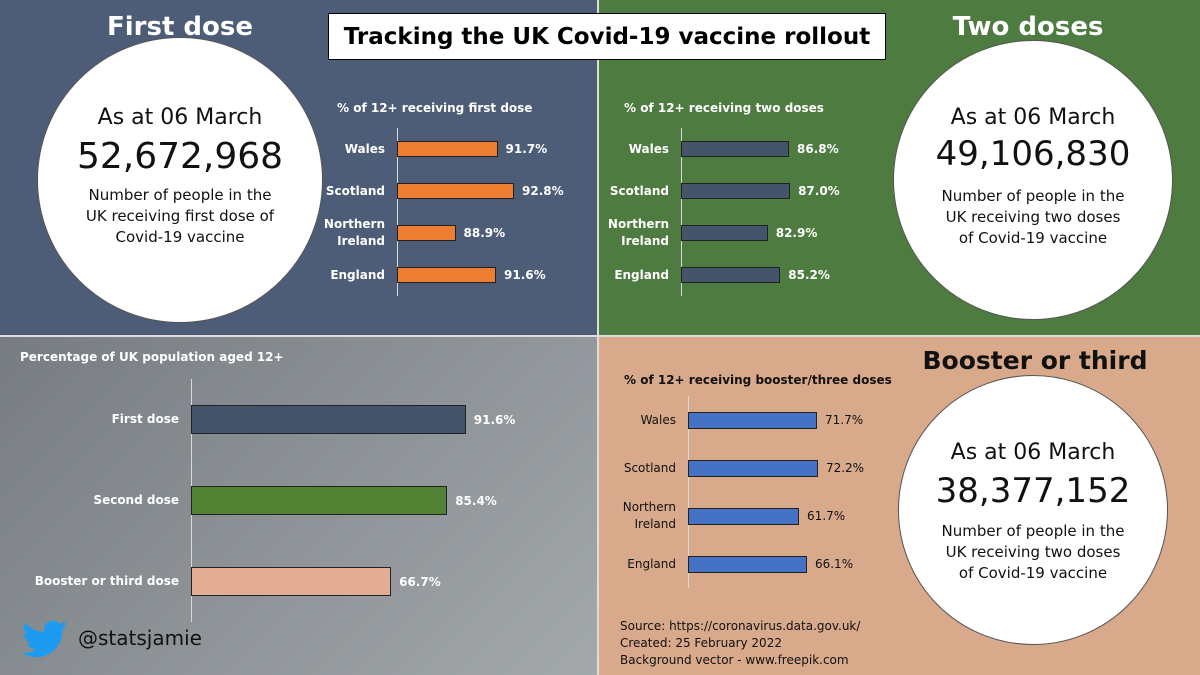  Describe the element at coordinates (819, 191) in the screenshot. I see `value-label: 87.0%` at that location.